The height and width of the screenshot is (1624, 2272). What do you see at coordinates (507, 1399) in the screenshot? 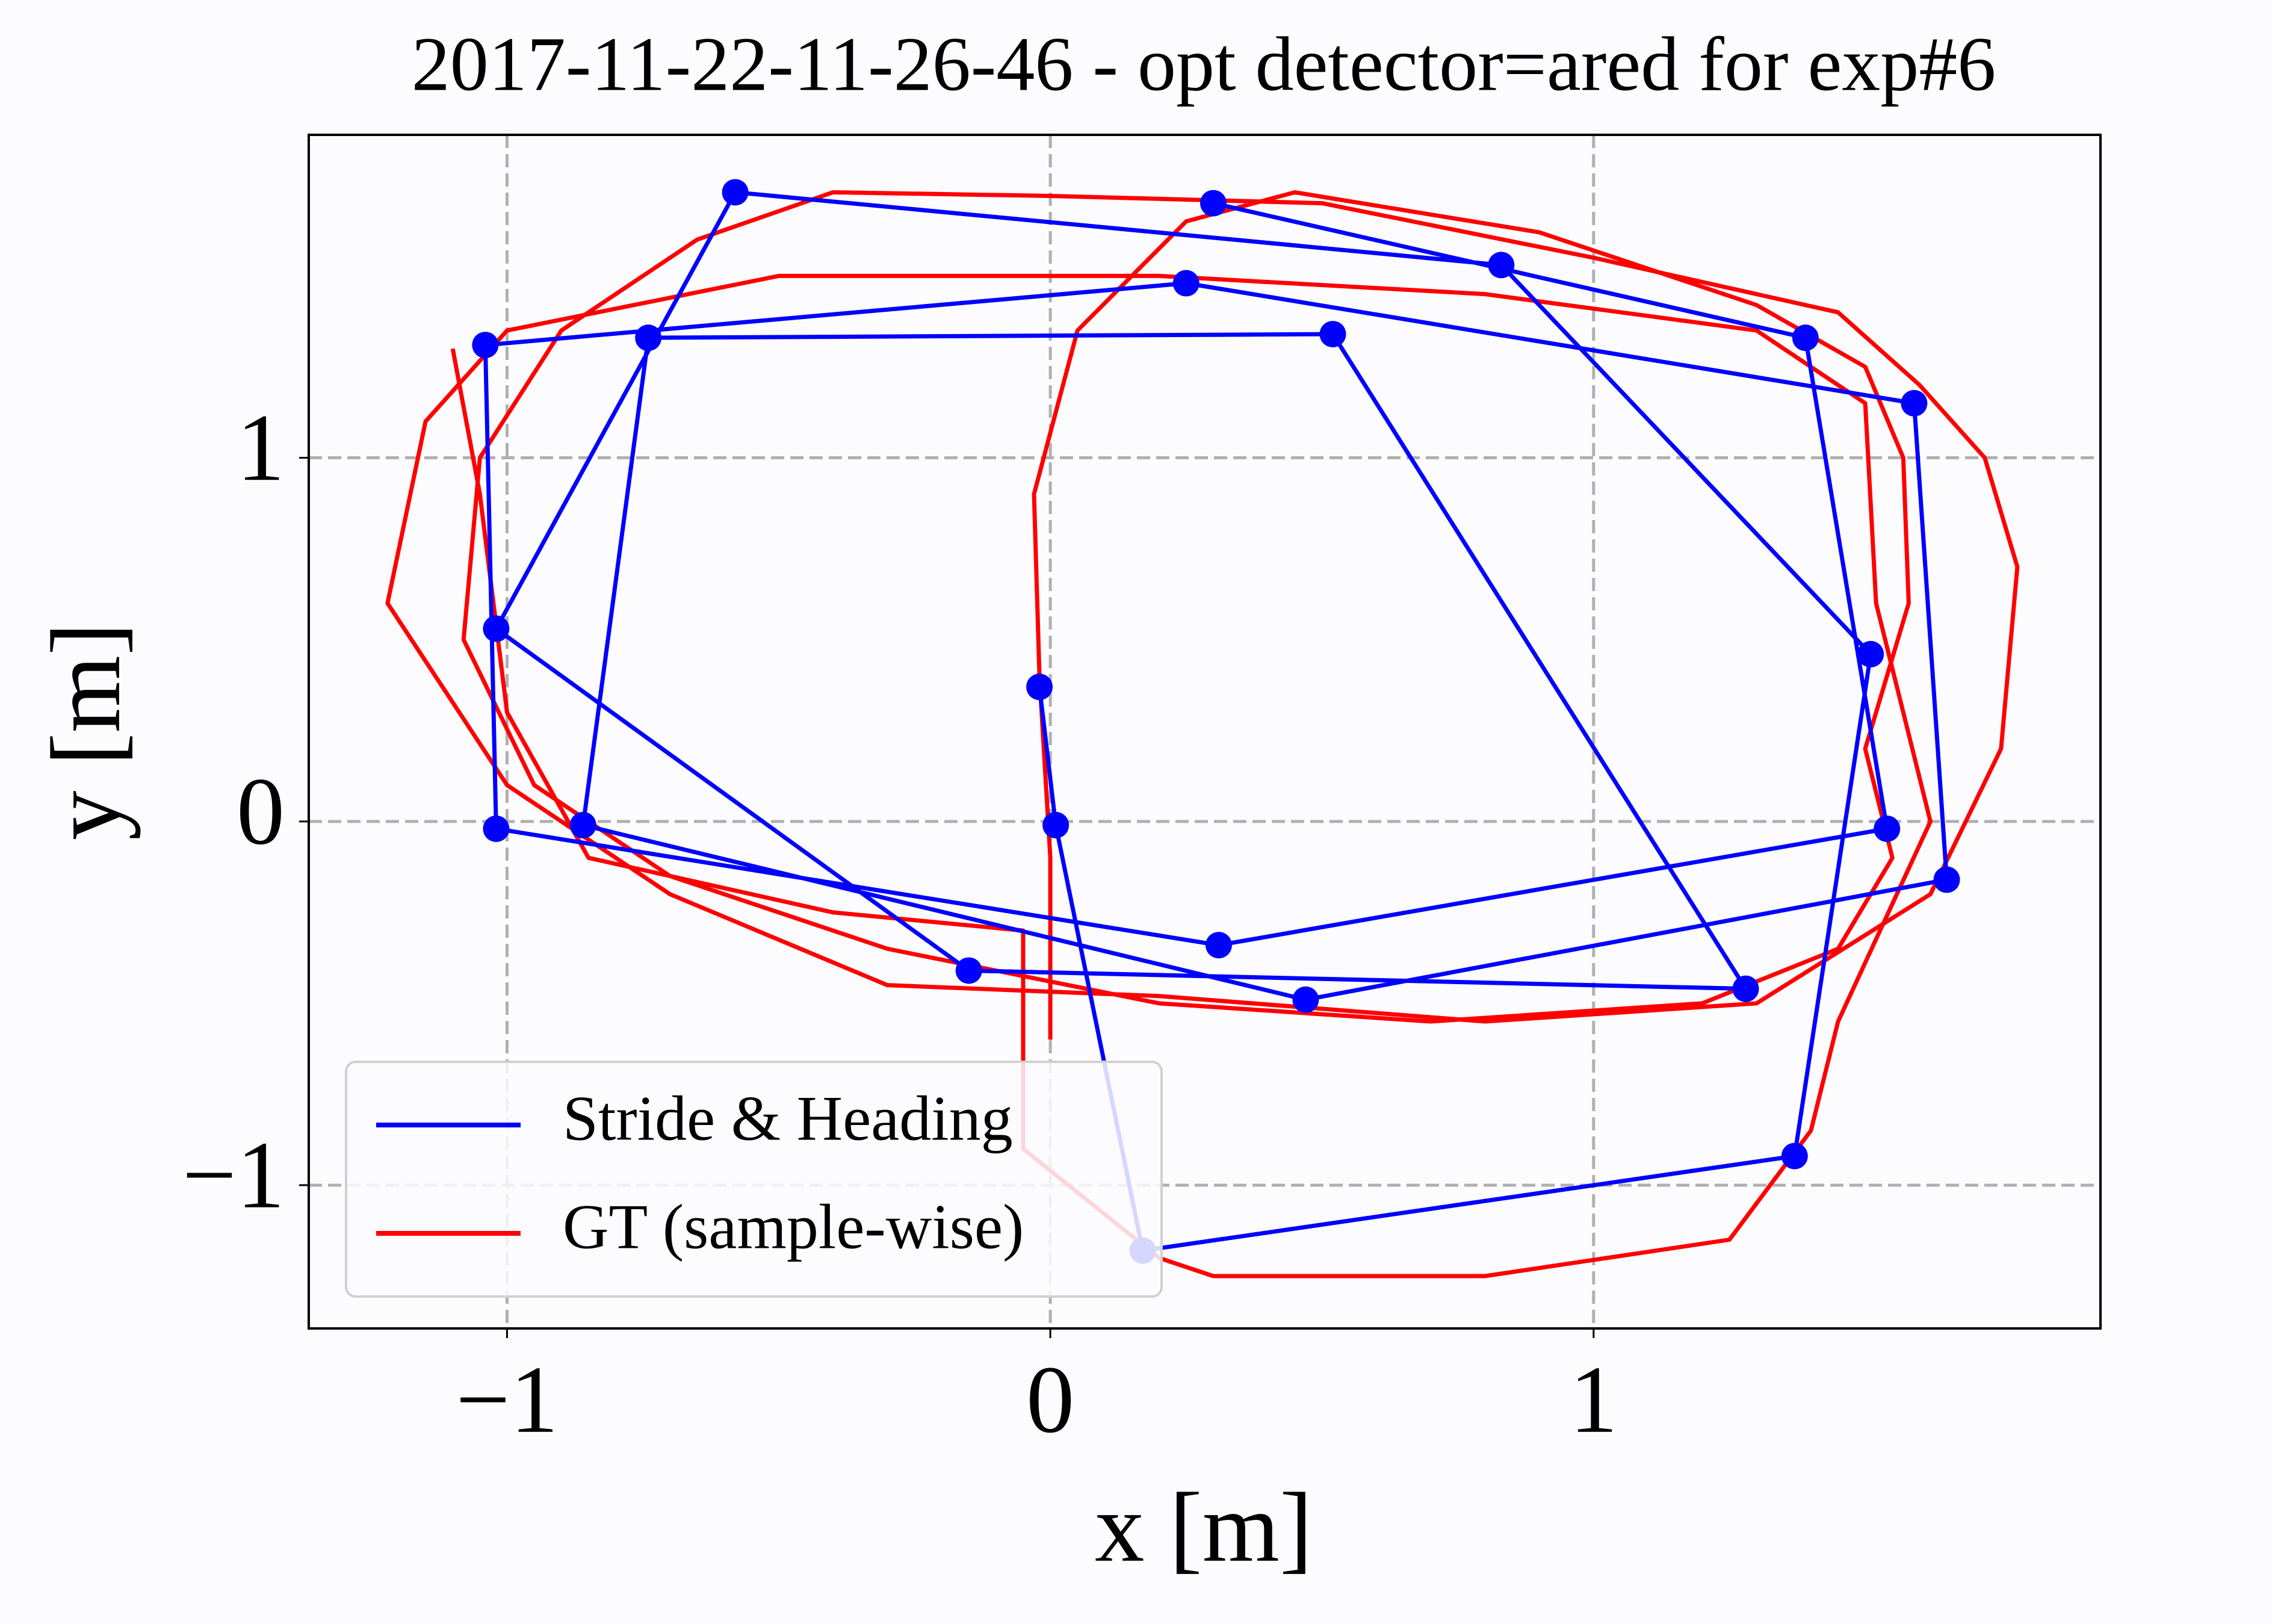
I see `x-tick-label: −1` at bounding box center [507, 1399].